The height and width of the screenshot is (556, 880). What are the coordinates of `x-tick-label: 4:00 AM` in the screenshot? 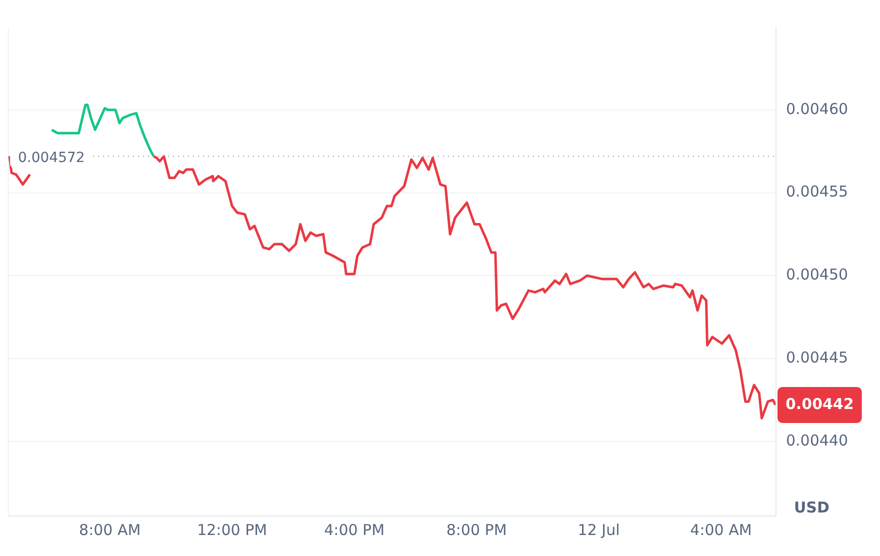 It's located at (721, 529).